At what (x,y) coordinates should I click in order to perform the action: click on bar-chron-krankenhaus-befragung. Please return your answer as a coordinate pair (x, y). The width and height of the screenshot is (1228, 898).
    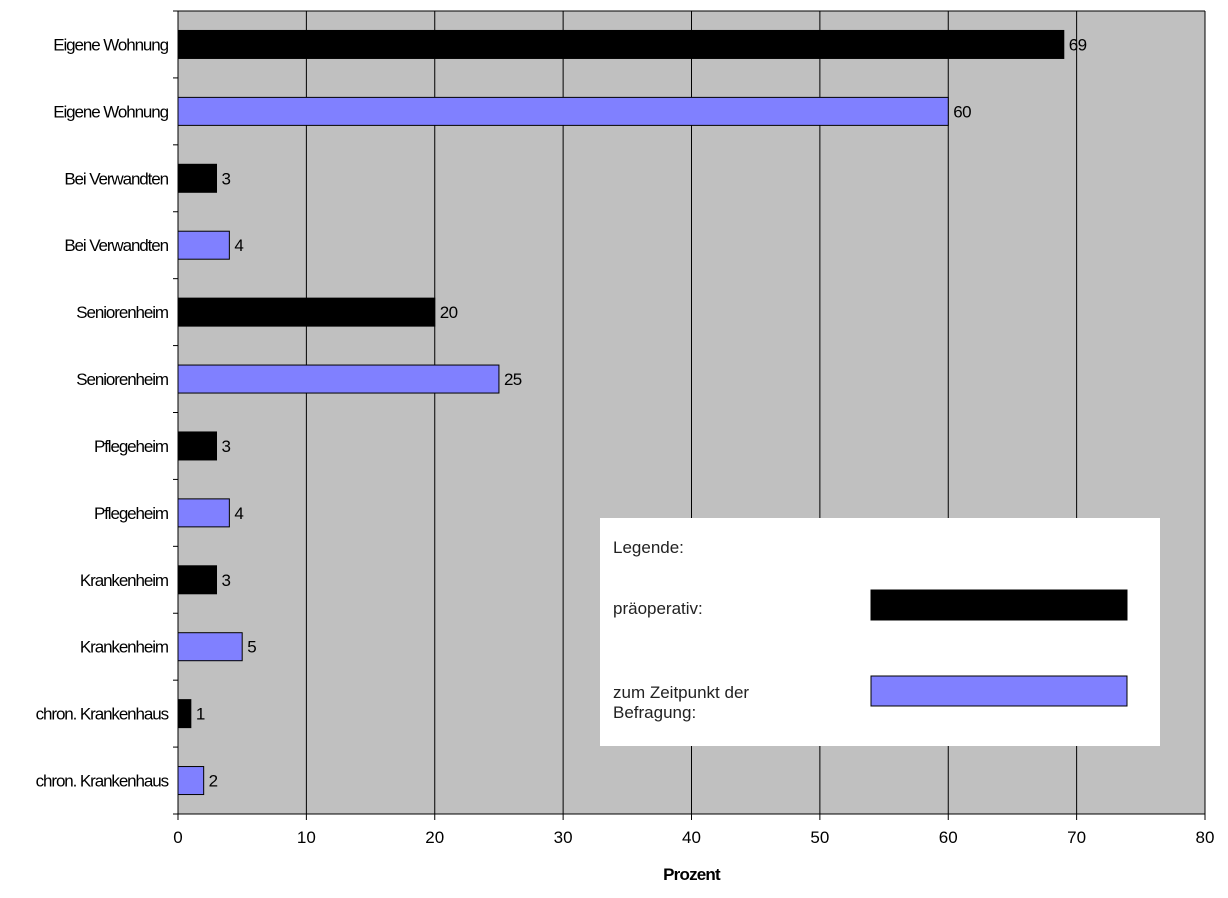
    Looking at the image, I should click on (191, 781).